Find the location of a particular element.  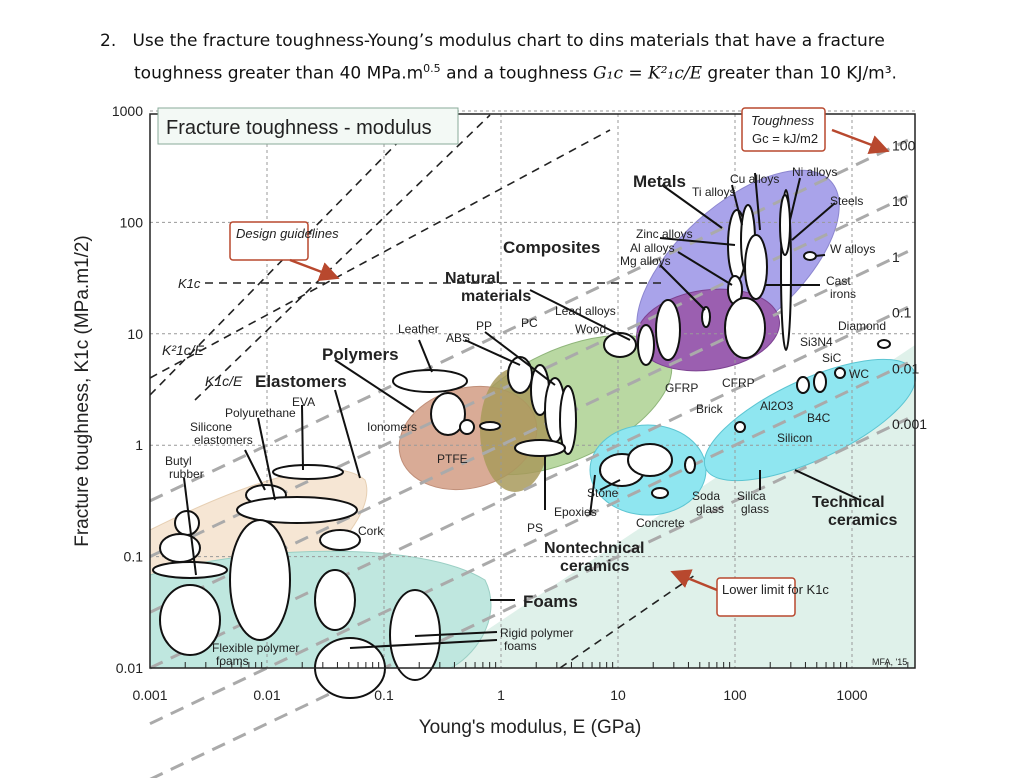

ke-guideline is located at coordinates (280, 262).